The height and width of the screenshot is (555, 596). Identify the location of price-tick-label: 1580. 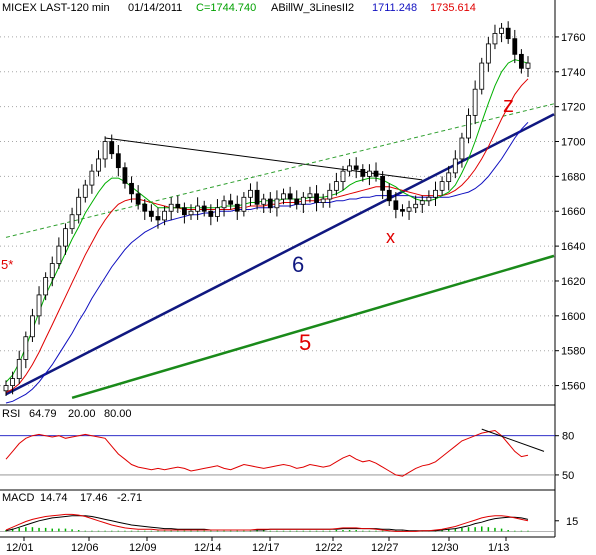
(573, 352).